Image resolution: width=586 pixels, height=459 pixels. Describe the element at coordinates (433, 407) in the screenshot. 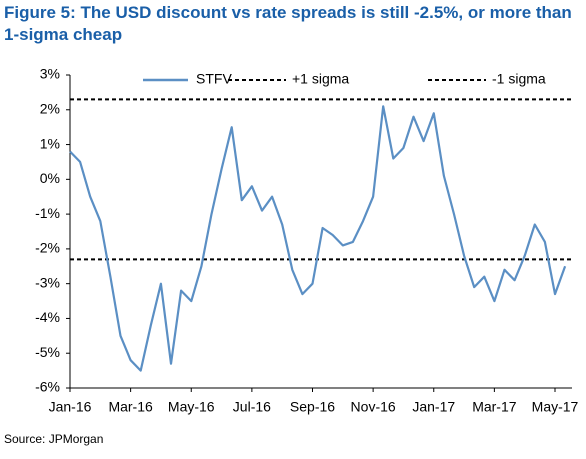

I see `x-tick-label: Jan-17` at that location.